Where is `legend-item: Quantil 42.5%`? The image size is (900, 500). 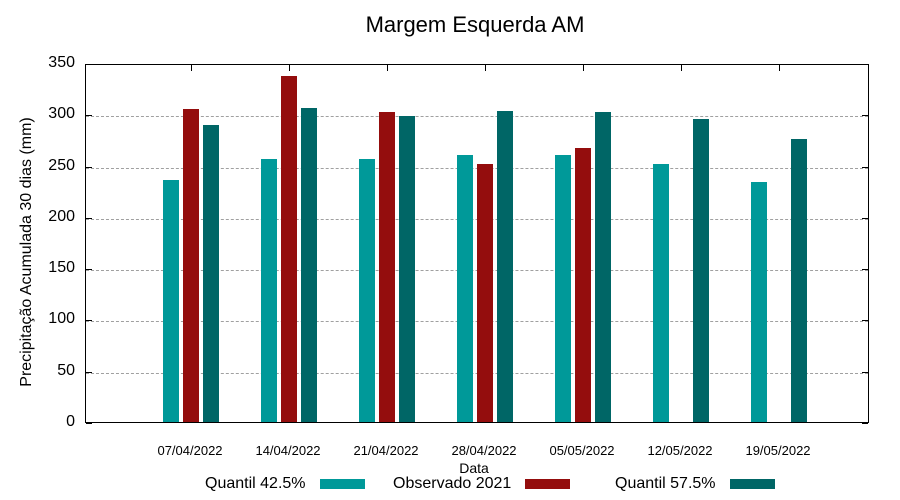 legend-item: Quantil 42.5% is located at coordinates (285, 484).